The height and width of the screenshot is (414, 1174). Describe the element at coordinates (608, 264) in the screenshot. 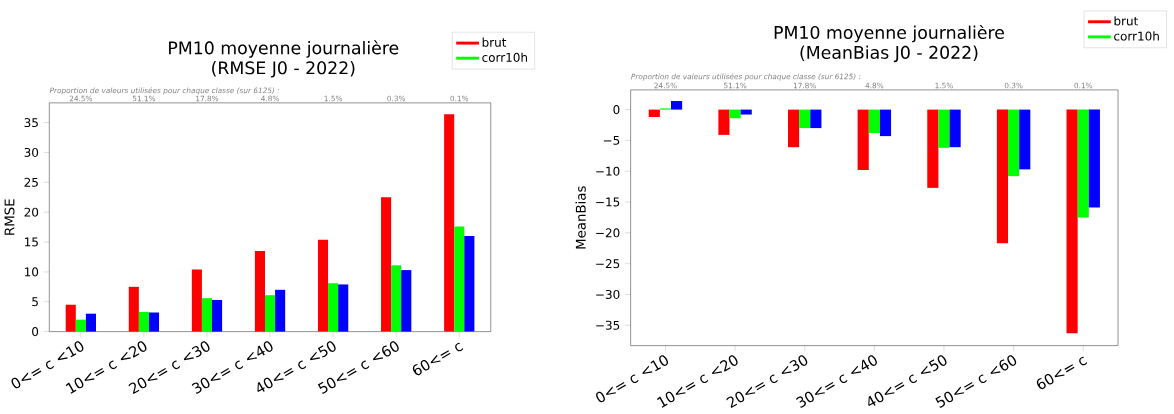

I see `y-tick-label: −25` at that location.